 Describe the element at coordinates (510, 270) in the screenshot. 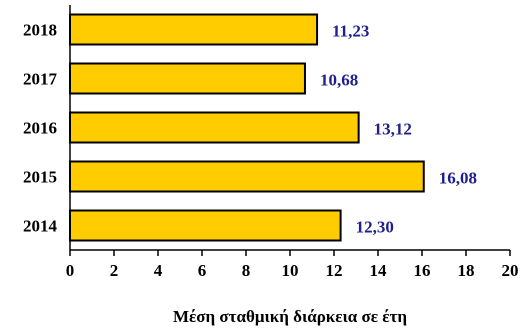

I see `x-tick-label-20: 20` at that location.